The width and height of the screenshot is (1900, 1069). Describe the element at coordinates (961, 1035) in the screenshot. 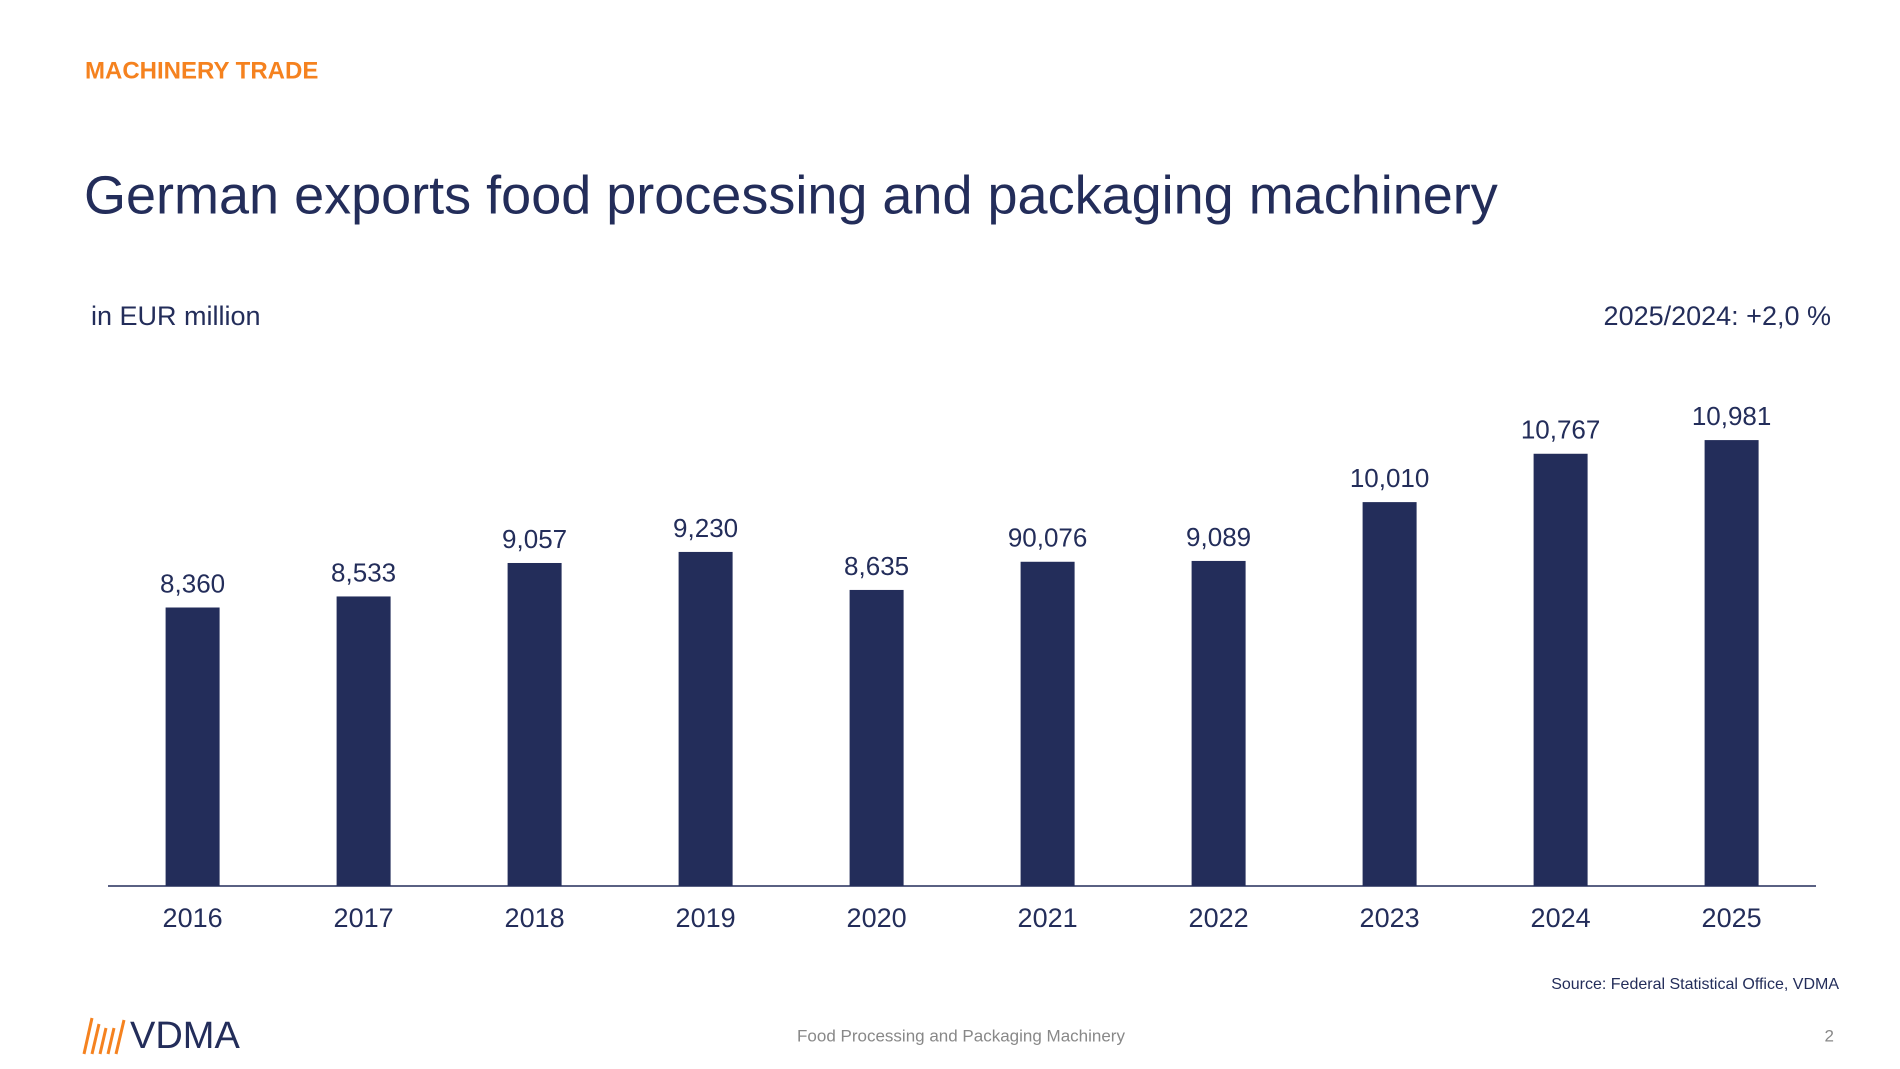

I see `footer-center: Food Processing and Packaging Machinery` at that location.